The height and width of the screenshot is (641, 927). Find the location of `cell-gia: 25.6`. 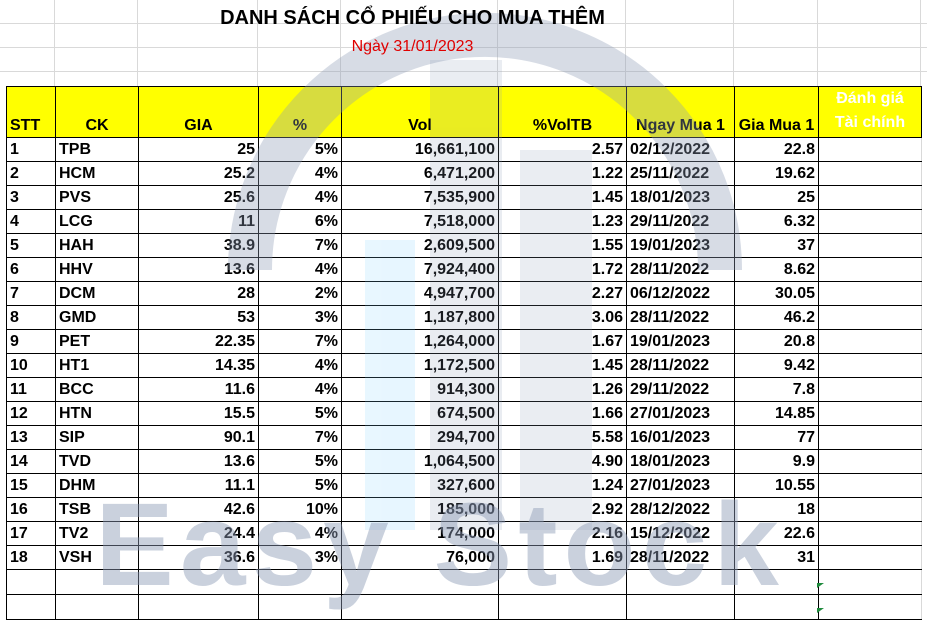

cell-gia: 25.6 is located at coordinates (198, 197).